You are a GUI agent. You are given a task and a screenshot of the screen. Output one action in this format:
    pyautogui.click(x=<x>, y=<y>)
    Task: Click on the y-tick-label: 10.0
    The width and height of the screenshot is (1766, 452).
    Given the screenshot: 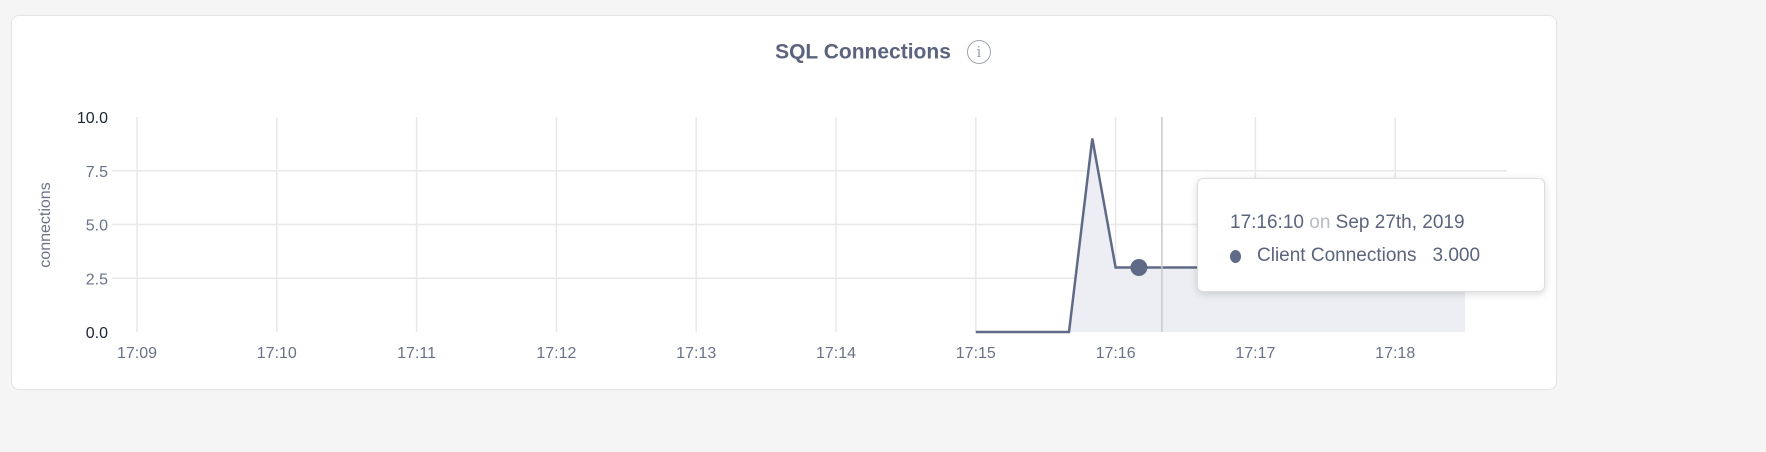 What is the action you would take?
    pyautogui.click(x=92, y=118)
    